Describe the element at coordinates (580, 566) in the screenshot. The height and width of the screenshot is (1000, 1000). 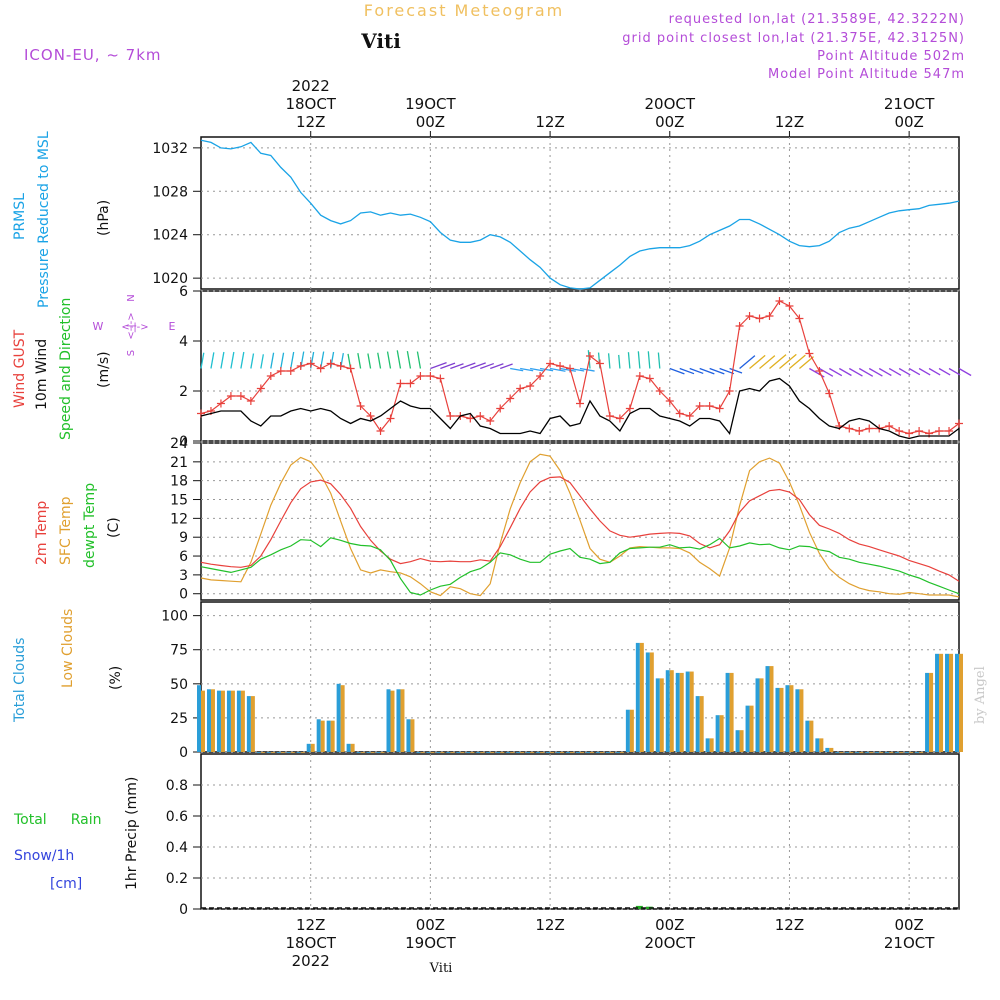
I see `temp-dewpt-series-line` at that location.